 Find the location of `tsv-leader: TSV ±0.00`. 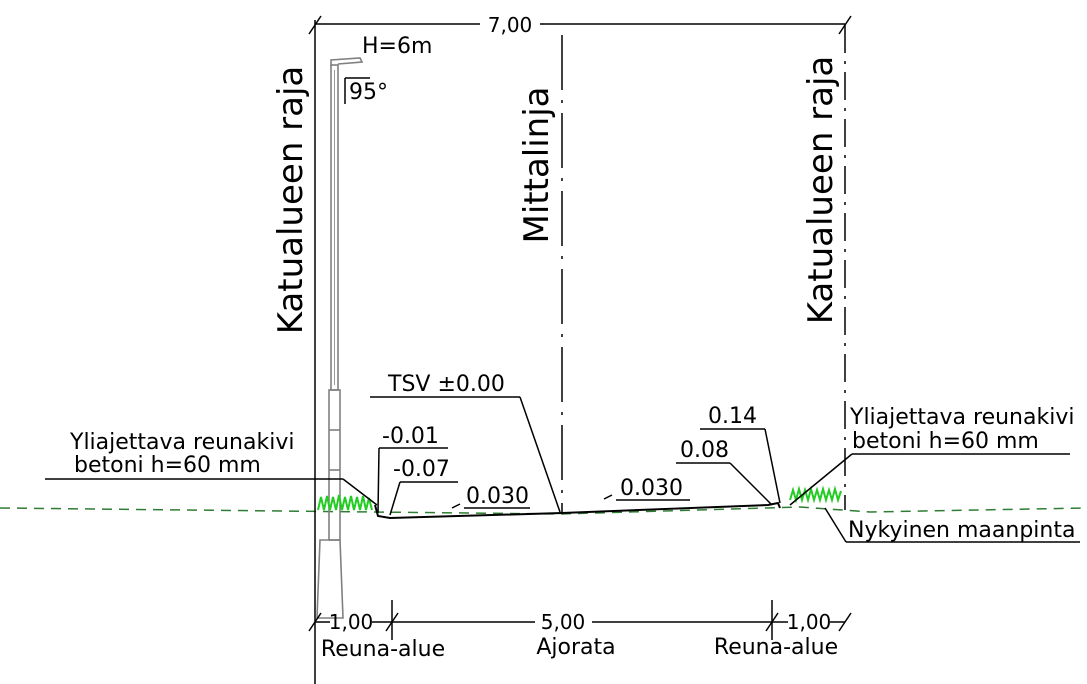

tsv-leader: TSV ±0.00 is located at coordinates (465, 442).